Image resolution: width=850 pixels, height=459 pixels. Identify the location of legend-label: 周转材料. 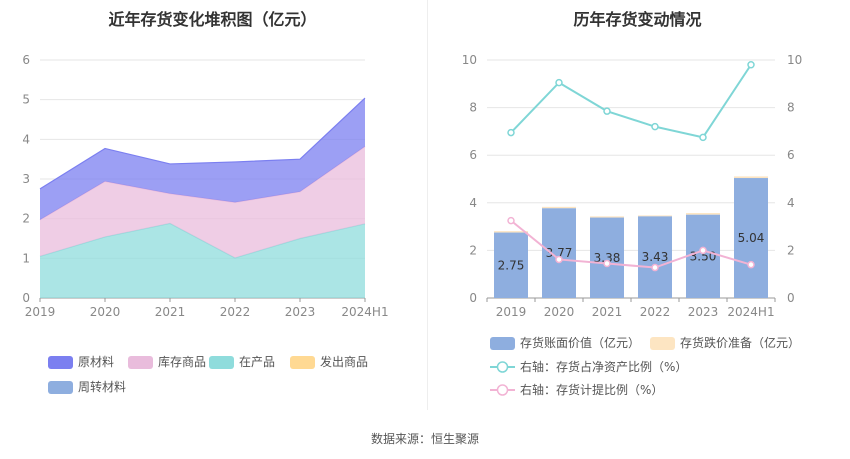
(102, 386).